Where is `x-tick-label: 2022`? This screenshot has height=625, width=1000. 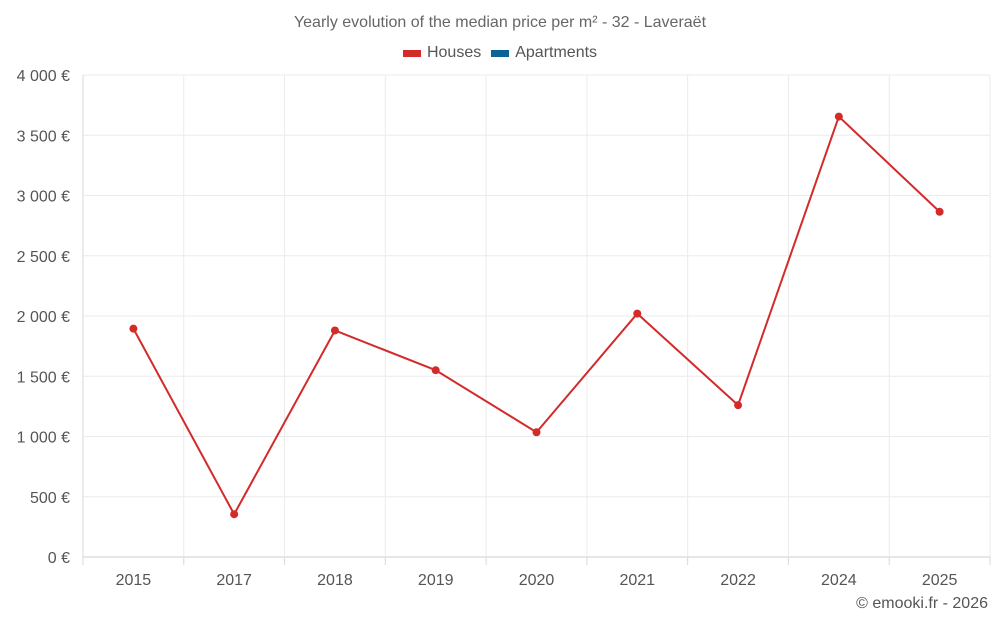
x-tick-label: 2022 is located at coordinates (738, 580).